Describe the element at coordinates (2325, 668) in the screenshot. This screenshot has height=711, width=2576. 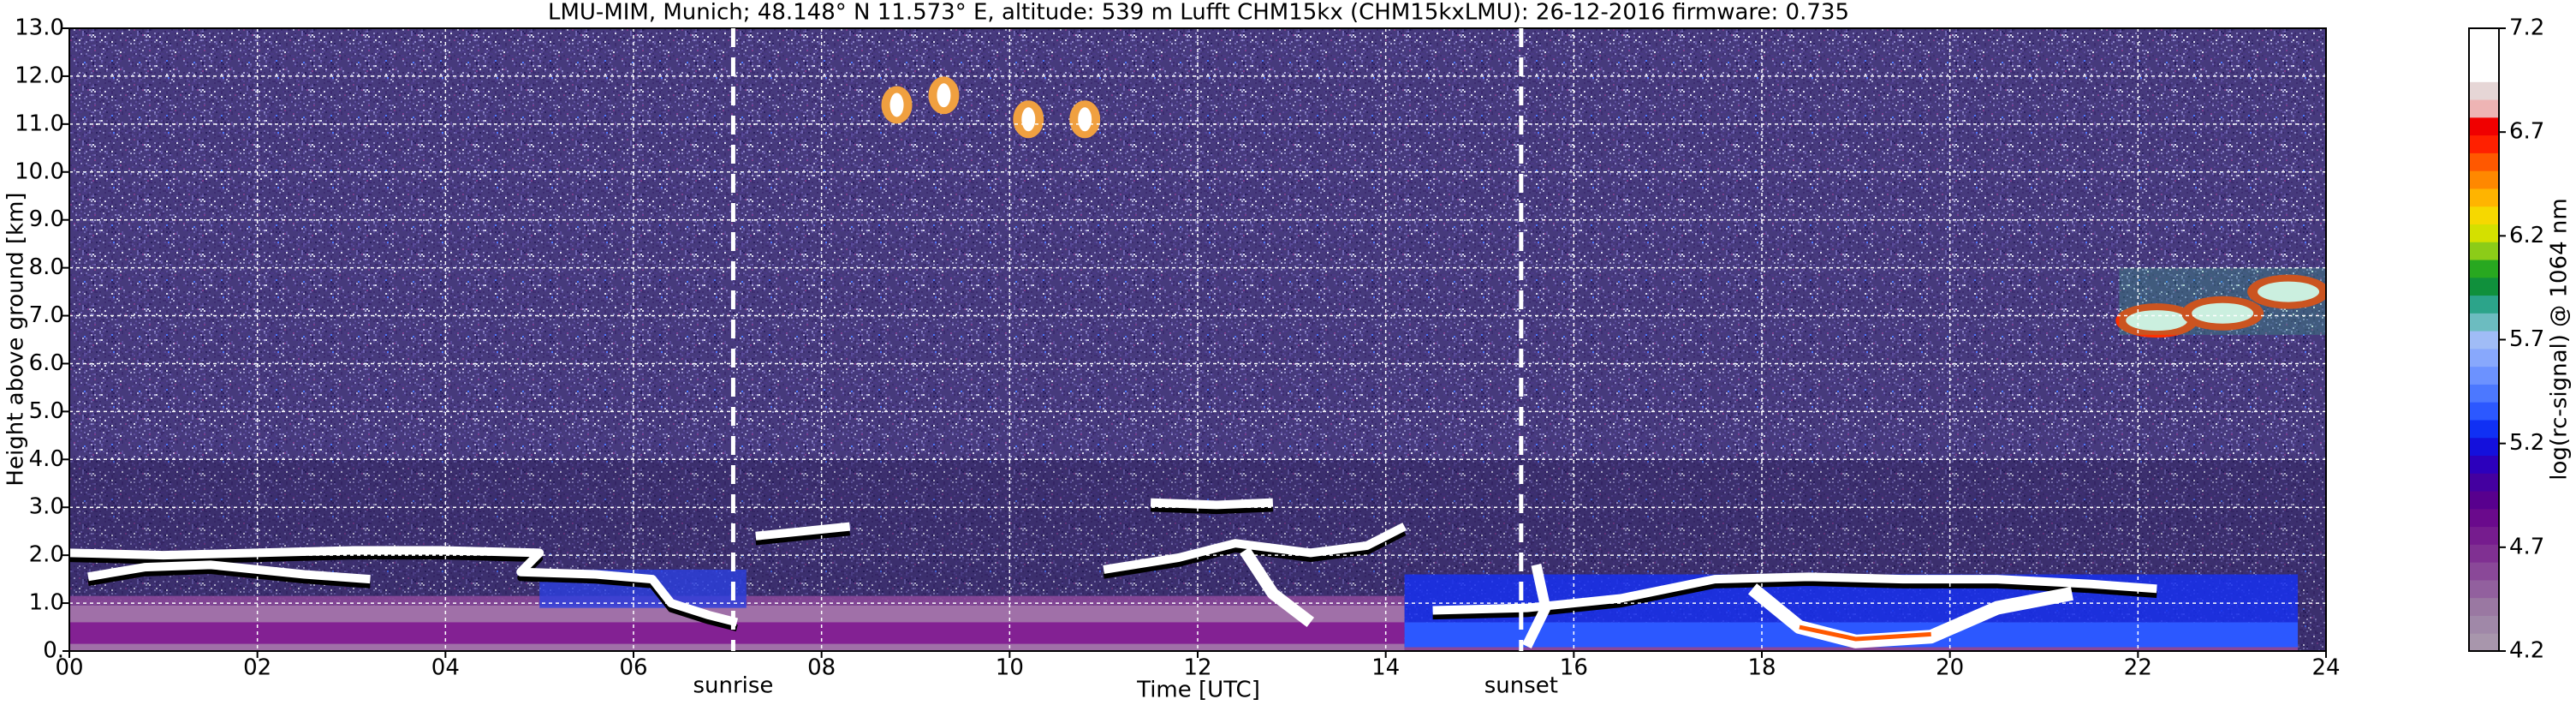
I see `x-tick-label: 24` at that location.